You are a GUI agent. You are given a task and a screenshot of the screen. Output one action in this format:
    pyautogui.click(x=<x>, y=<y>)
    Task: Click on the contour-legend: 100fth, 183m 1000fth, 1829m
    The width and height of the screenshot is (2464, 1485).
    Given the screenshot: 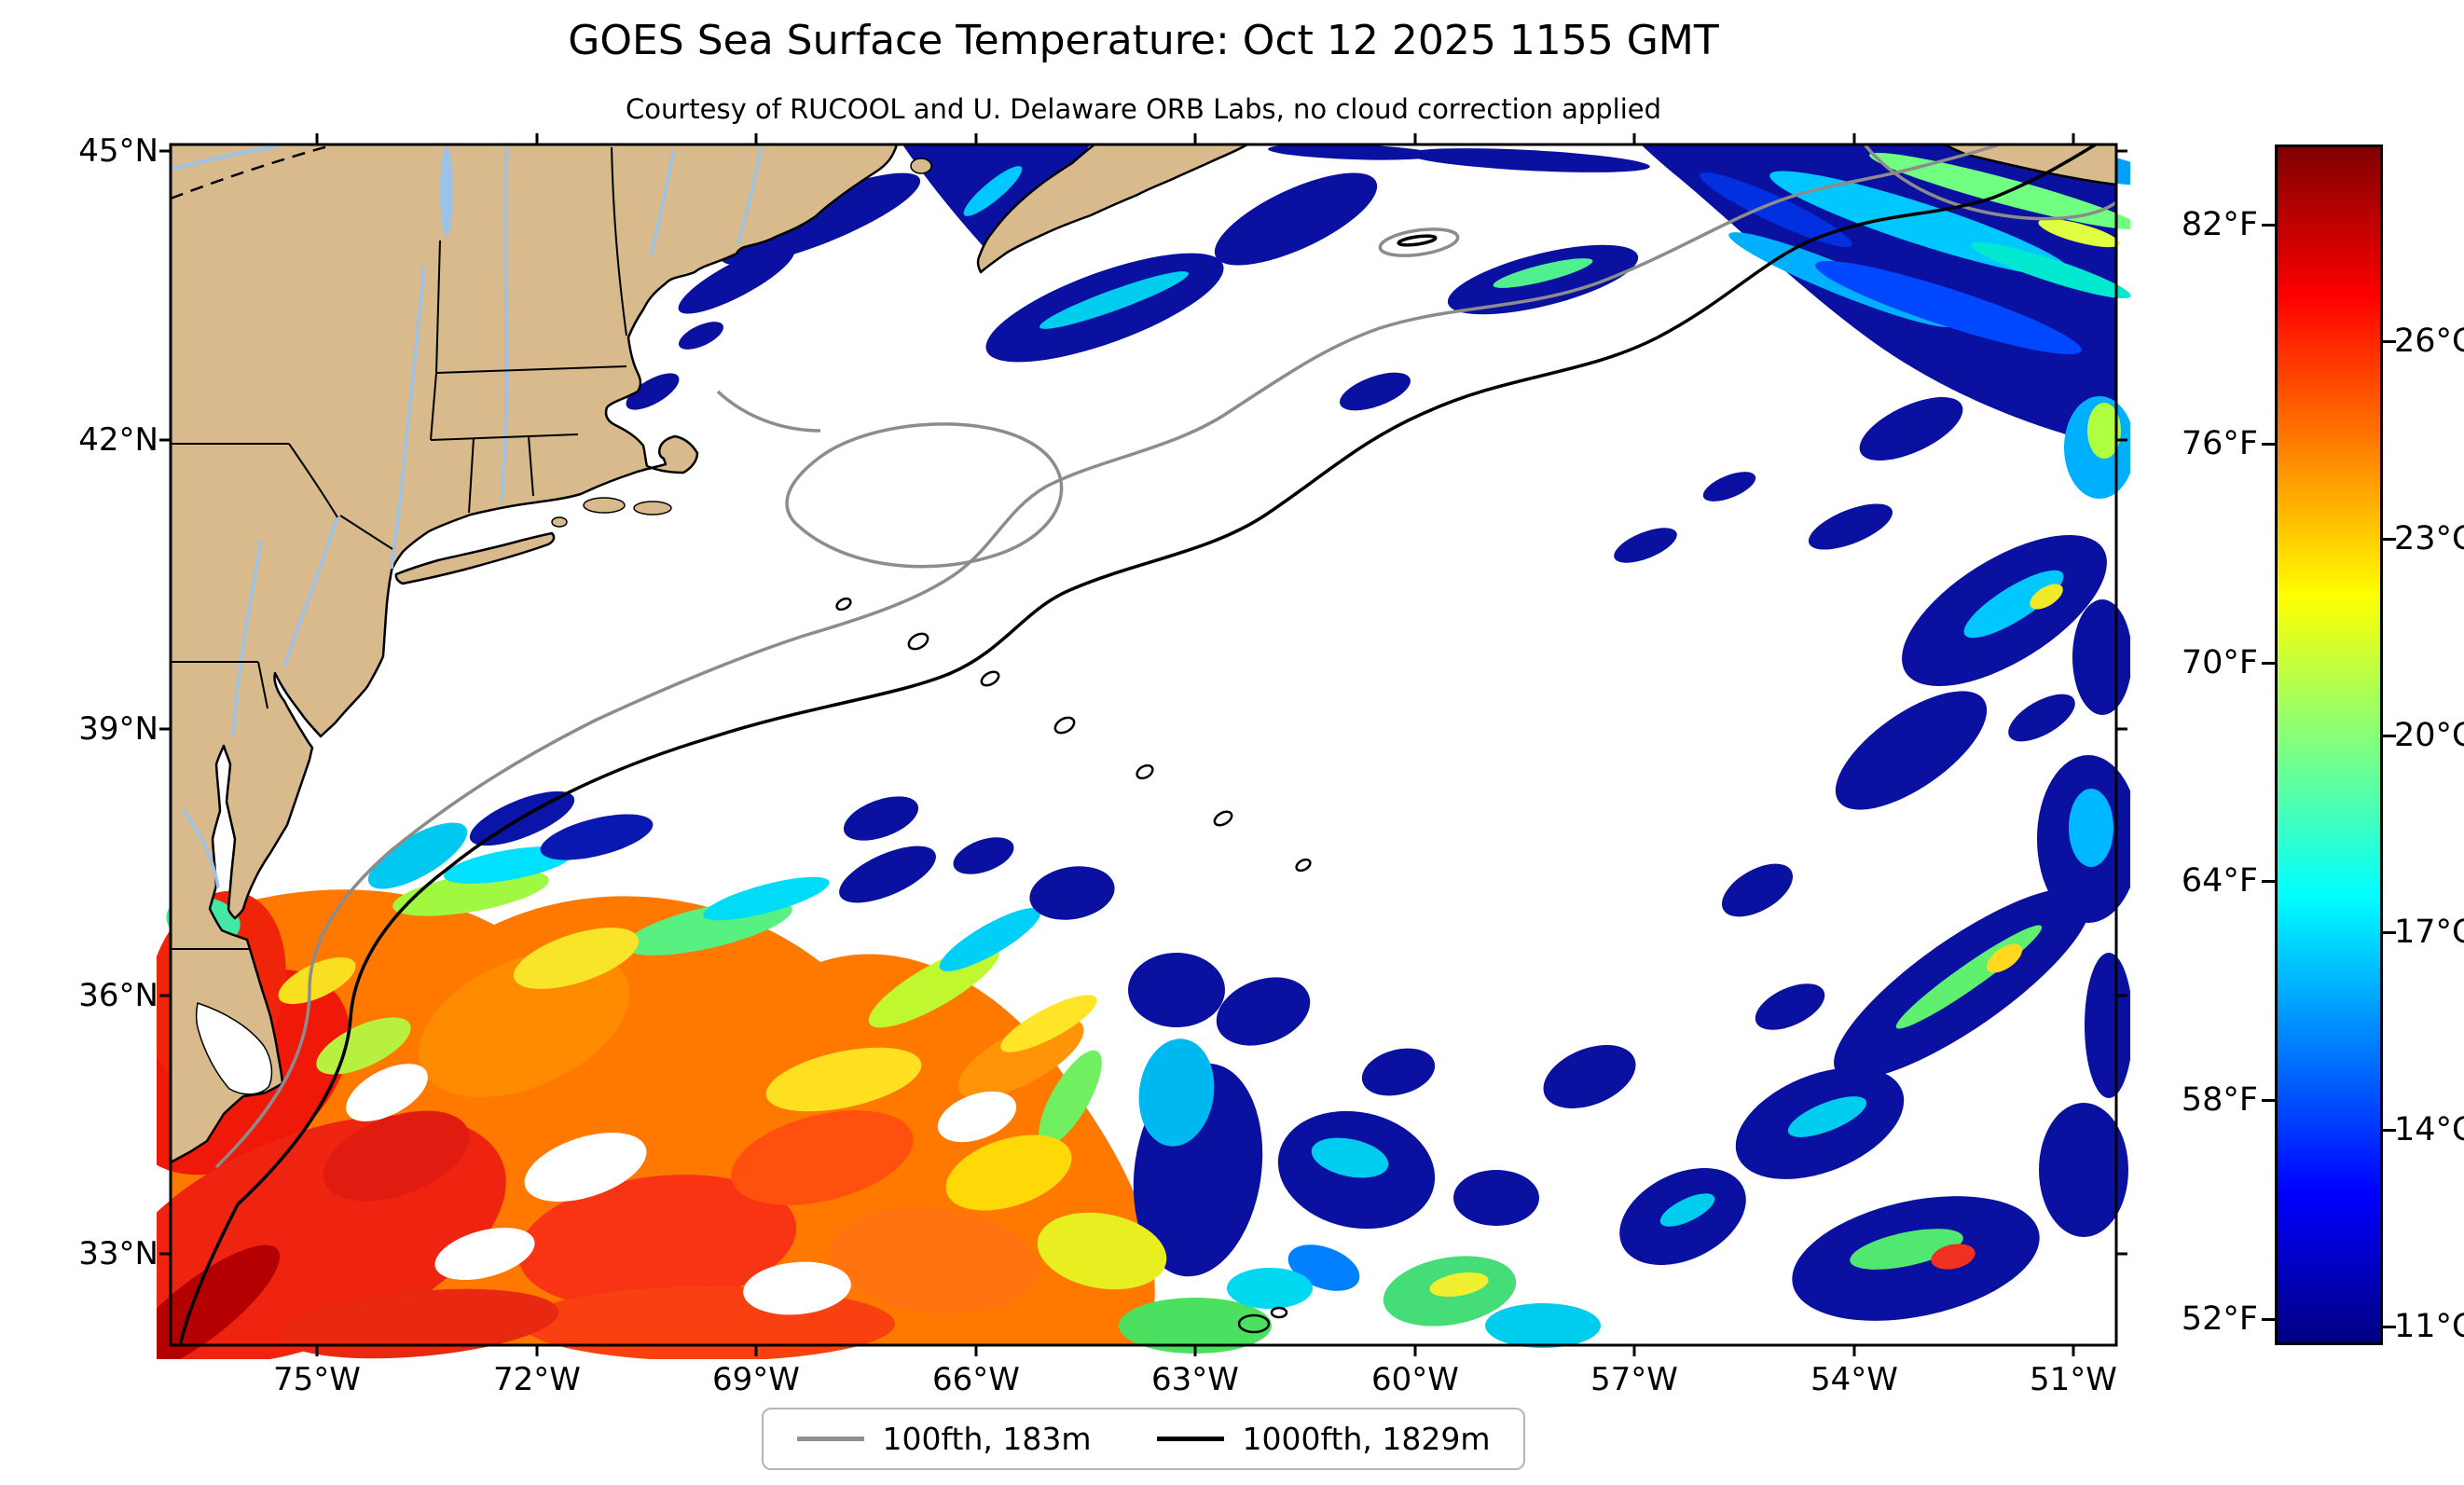 What is the action you would take?
    pyautogui.click(x=1143, y=1439)
    